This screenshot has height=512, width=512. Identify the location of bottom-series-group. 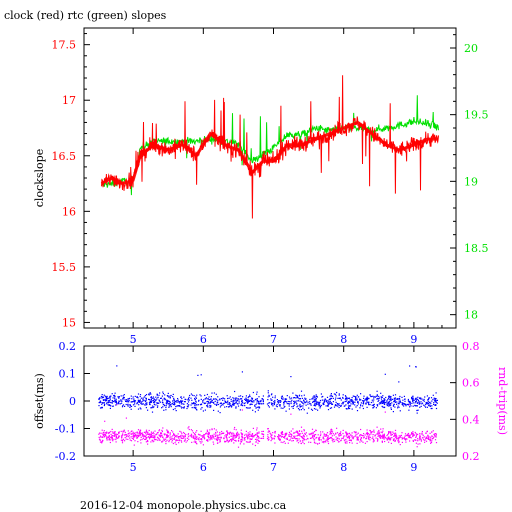
(268, 406).